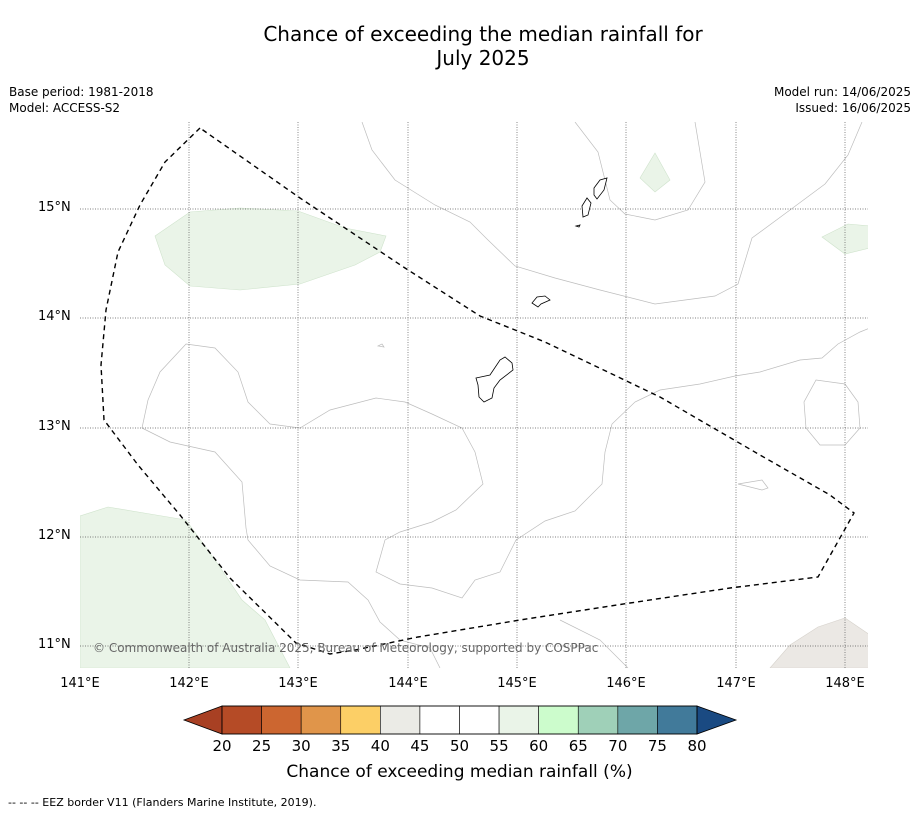 Image resolution: width=919 pixels, height=816 pixels. I want to click on lon-tick-143: 143°E, so click(298, 683).